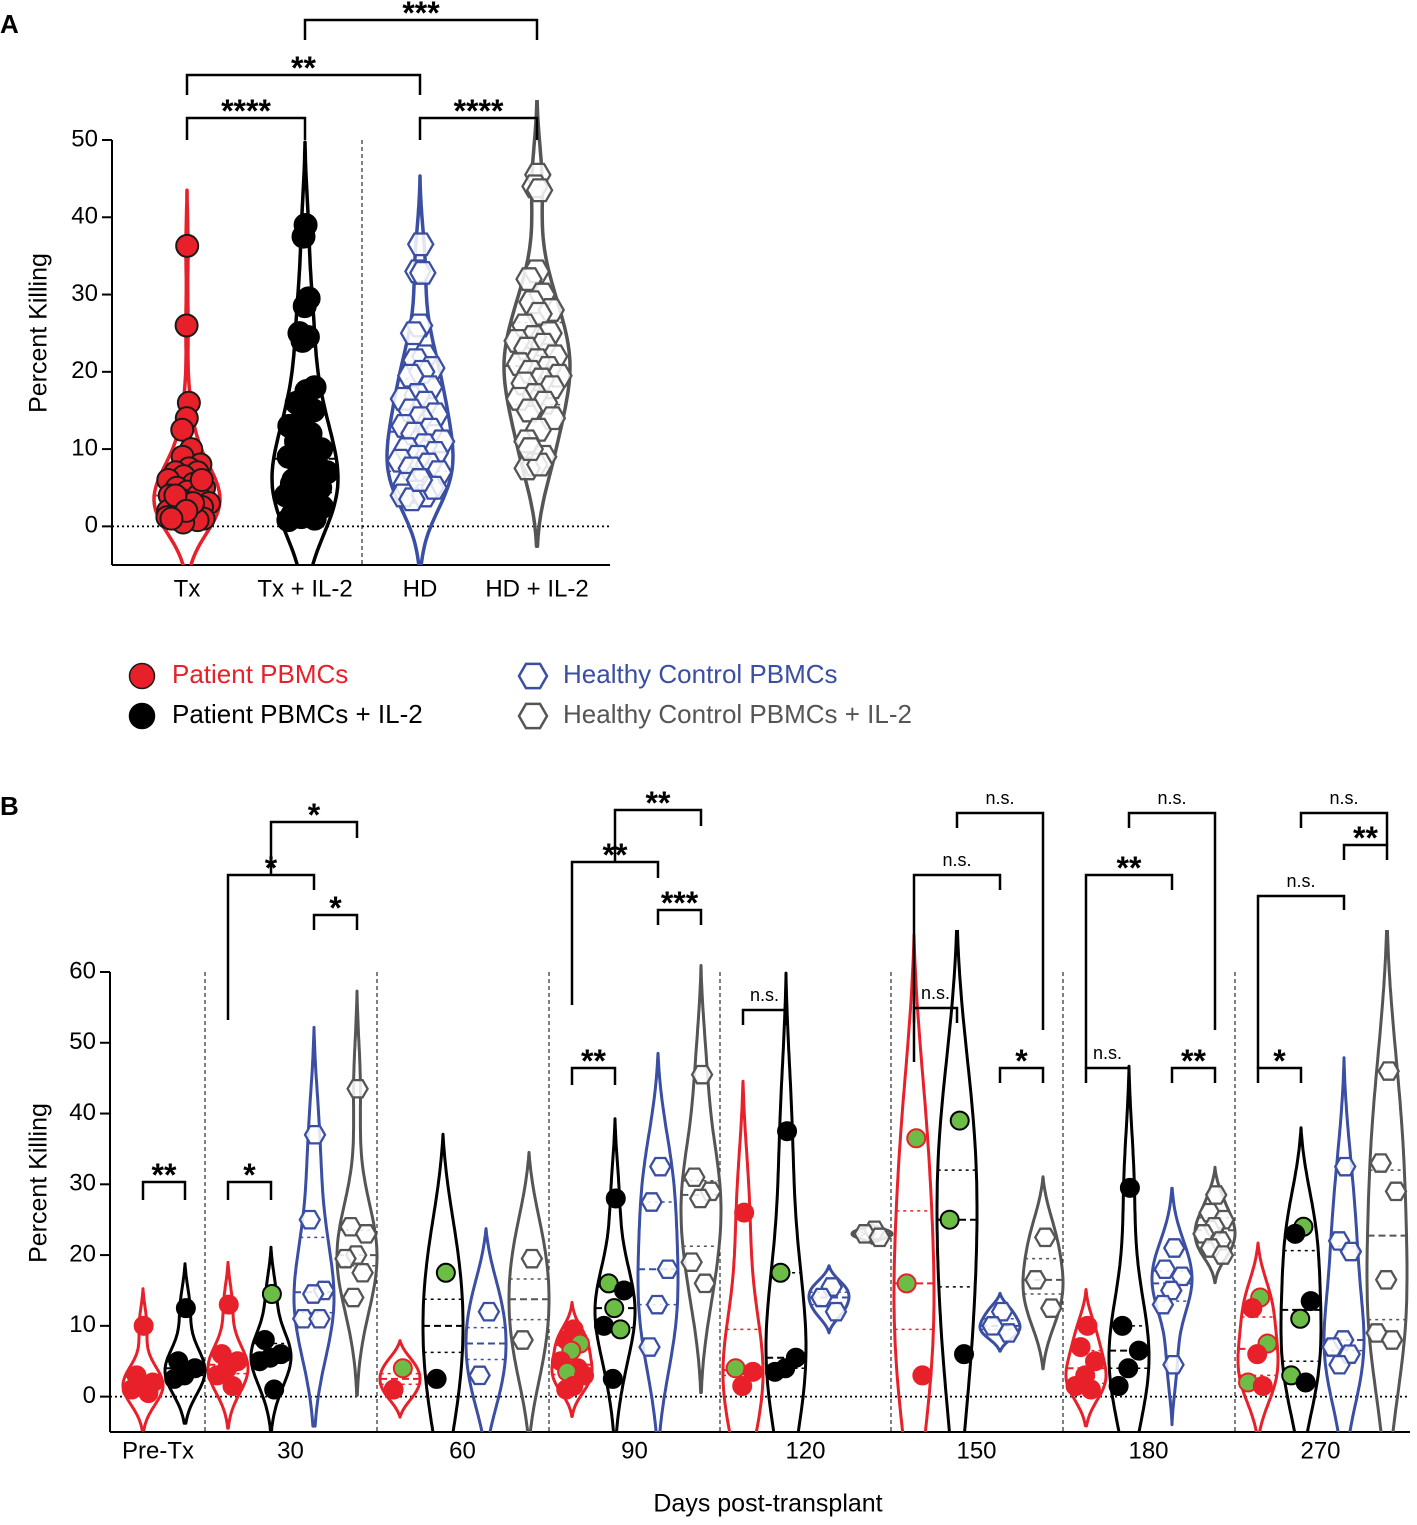 This screenshot has width=1417, height=1525. I want to click on x-tick-label: HD + IL-2, so click(536, 588).